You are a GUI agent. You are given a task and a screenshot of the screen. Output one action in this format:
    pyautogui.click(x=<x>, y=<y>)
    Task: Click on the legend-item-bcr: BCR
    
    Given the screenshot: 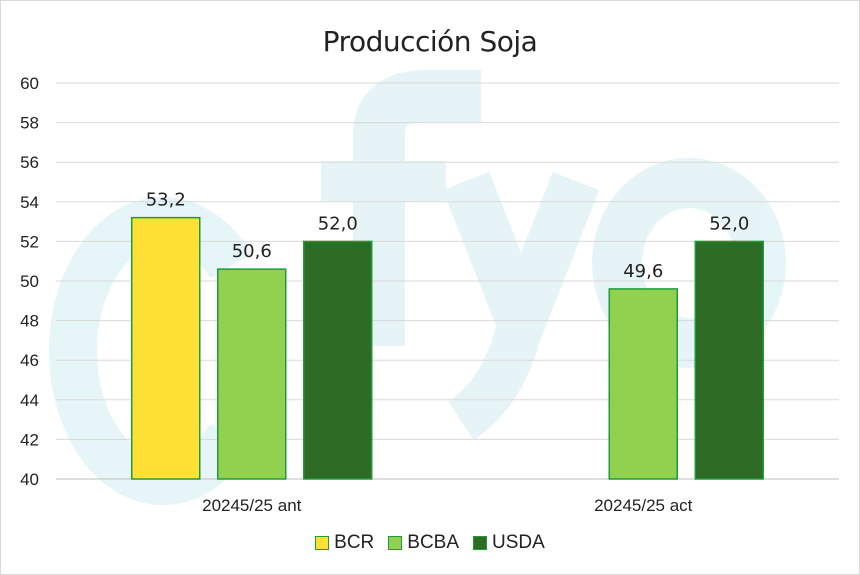 What is the action you would take?
    pyautogui.click(x=344, y=543)
    